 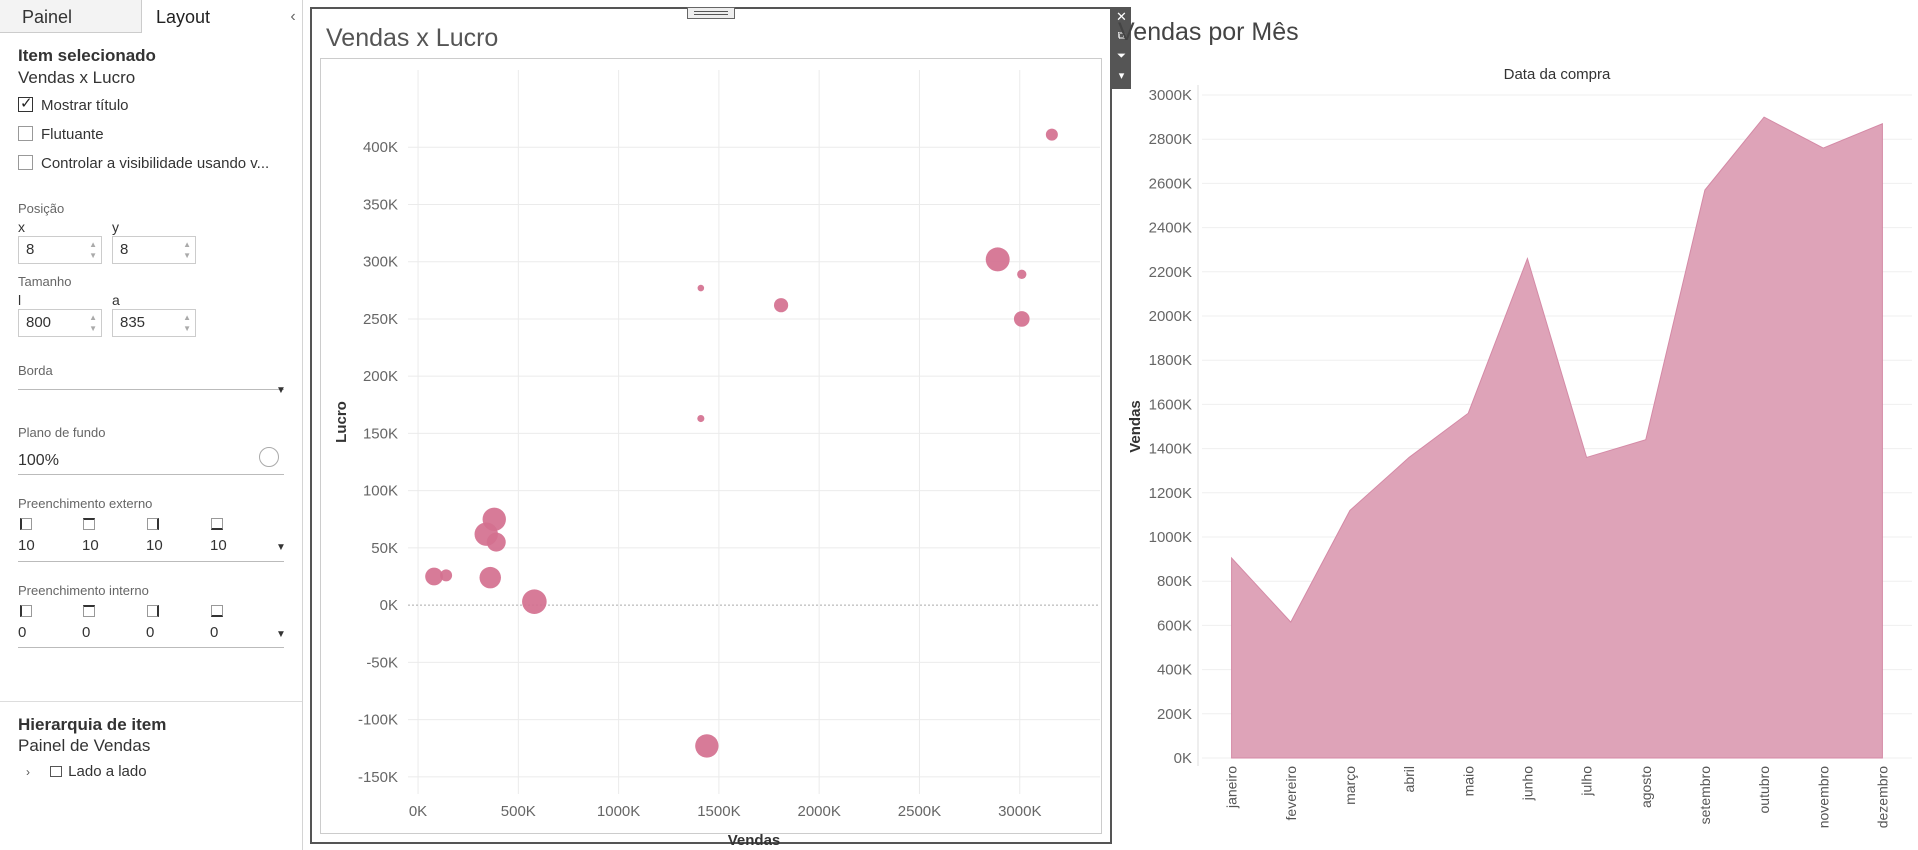 What do you see at coordinates (30, 249) in the screenshot?
I see `x-position-value: 8` at bounding box center [30, 249].